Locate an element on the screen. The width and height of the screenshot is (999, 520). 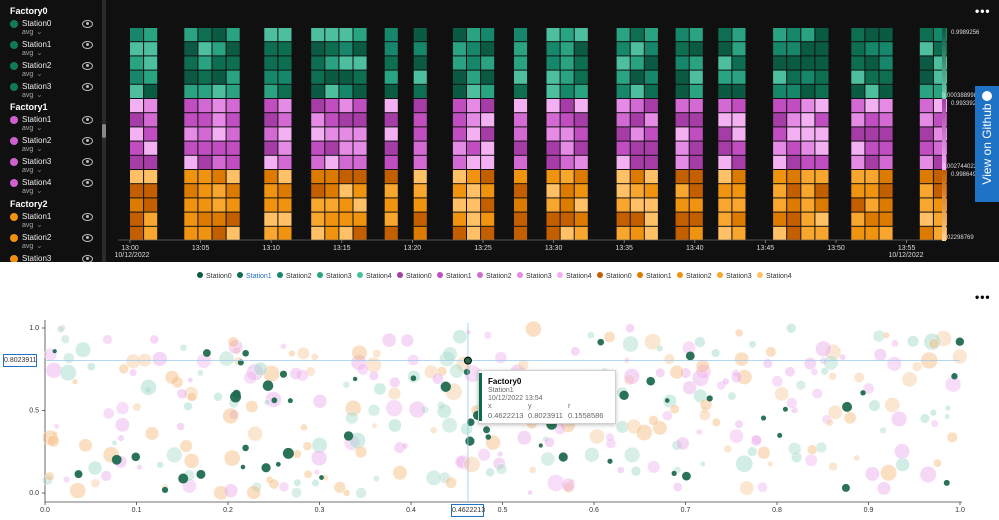
time-tick-label: 13:55 is located at coordinates (907, 248).